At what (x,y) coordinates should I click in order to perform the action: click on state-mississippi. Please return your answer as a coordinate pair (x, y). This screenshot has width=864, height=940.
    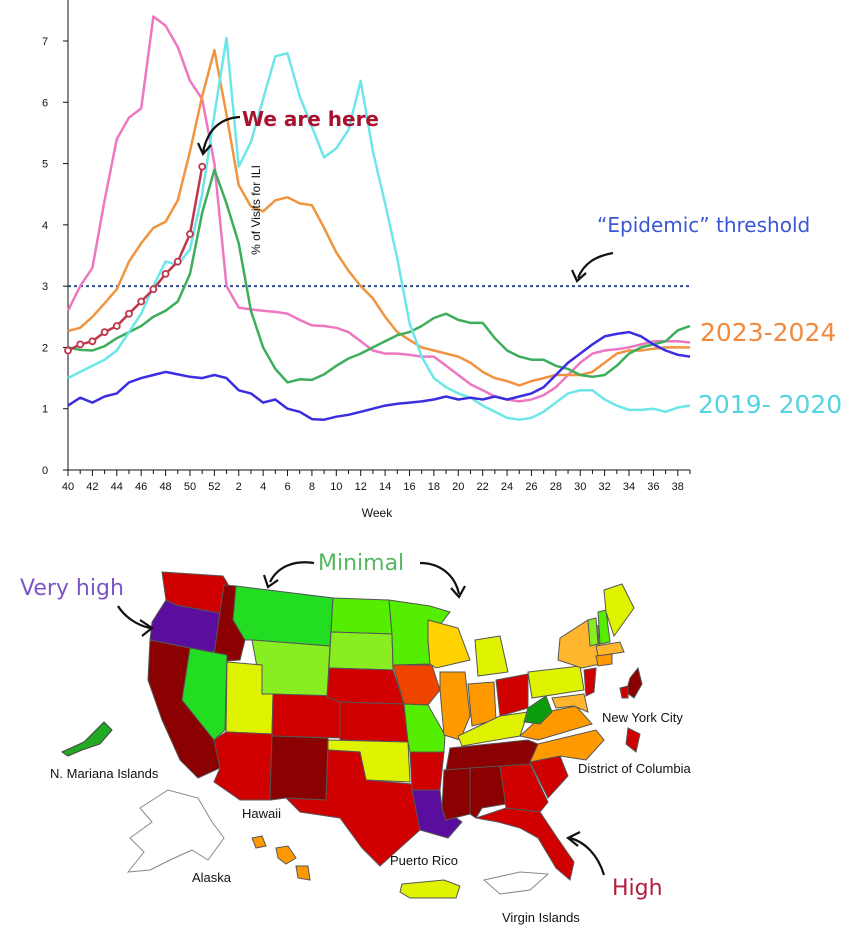
    Looking at the image, I should click on (456, 794).